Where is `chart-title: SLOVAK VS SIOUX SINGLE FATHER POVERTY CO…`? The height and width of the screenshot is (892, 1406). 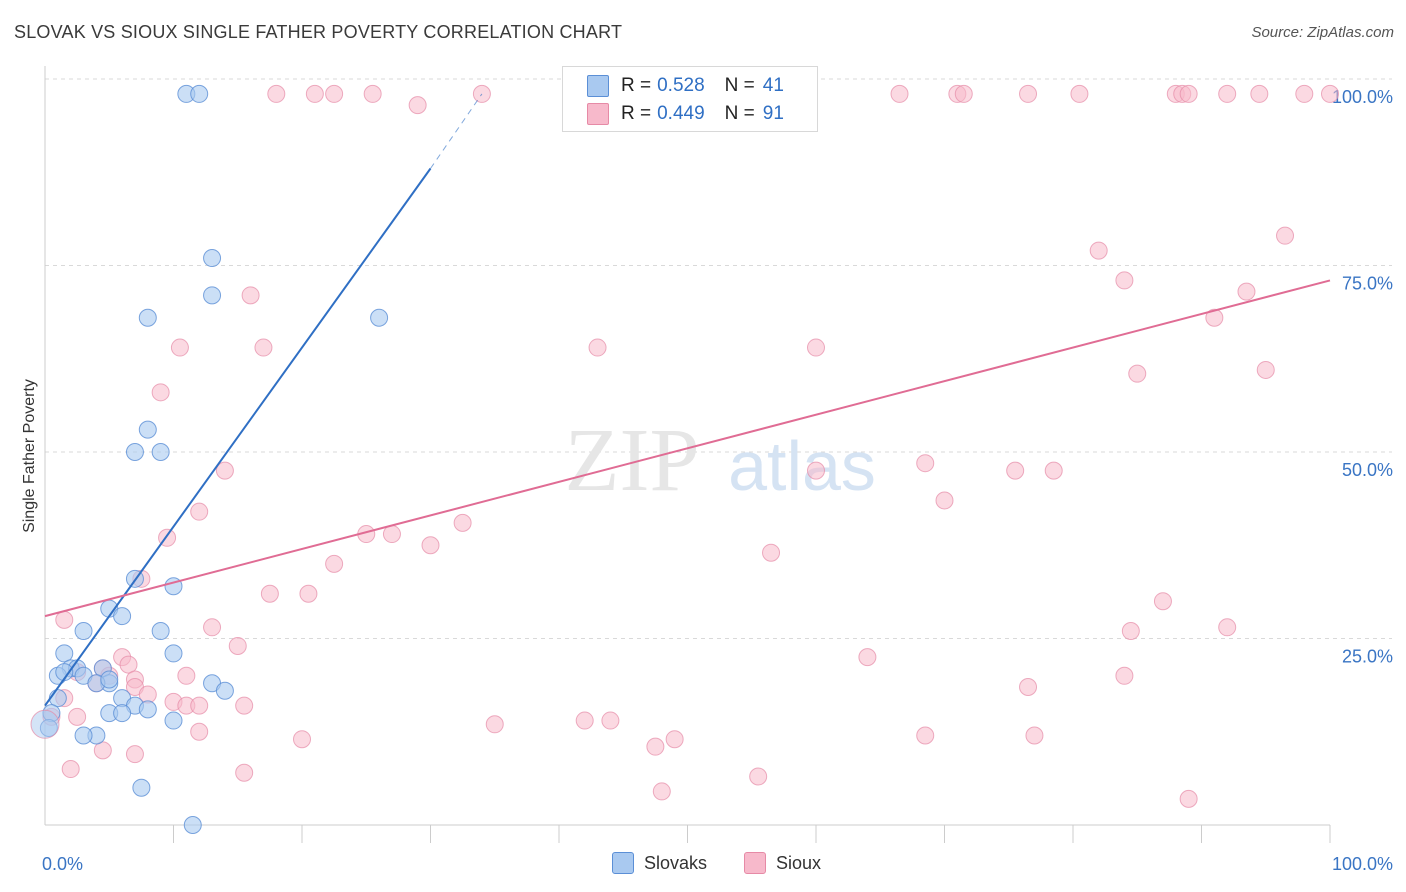 chart-title: SLOVAK VS SIOUX SINGLE FATHER POVERTY CO… is located at coordinates (318, 32).